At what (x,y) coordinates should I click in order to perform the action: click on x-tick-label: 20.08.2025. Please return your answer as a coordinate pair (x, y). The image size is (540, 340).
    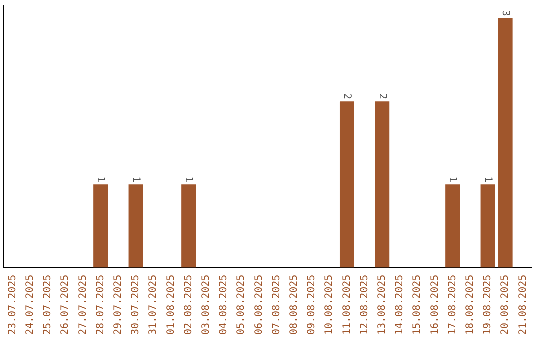
    Looking at the image, I should click on (506, 305).